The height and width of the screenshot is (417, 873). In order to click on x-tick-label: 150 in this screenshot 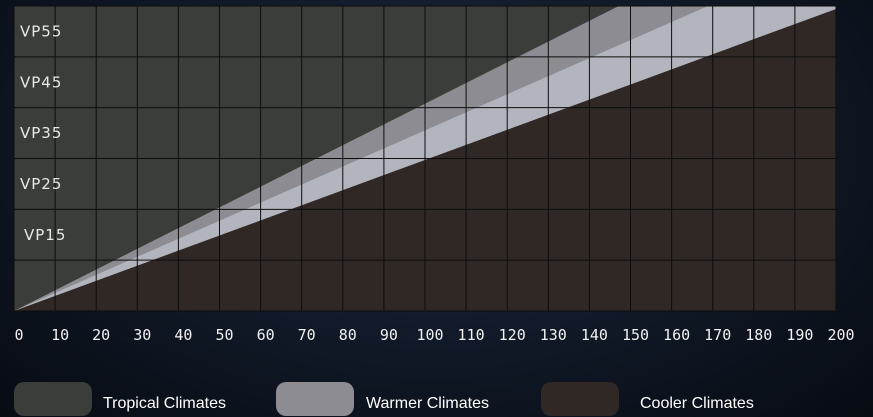, I will do `click(635, 335)`.